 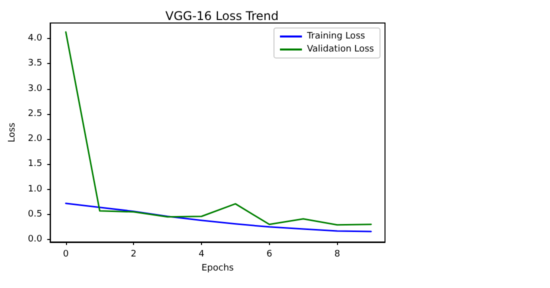 What do you see at coordinates (35, 239) in the screenshot?
I see `y-tick-label: 0.0` at bounding box center [35, 239].